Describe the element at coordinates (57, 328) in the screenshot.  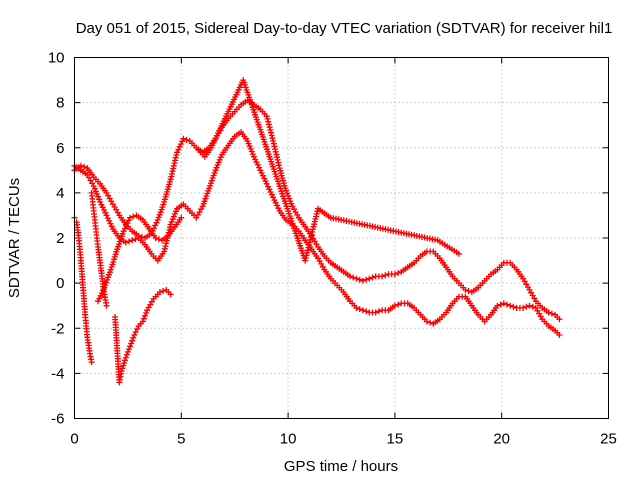
I see `y-tick-label: -2` at that location.